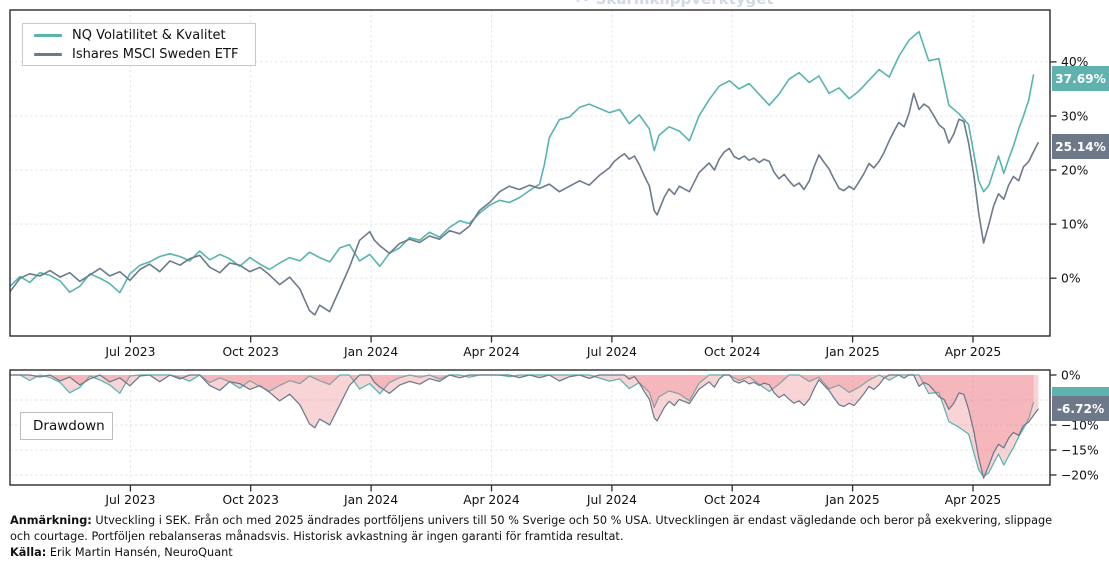 The image size is (1109, 569). I want to click on legend-item-etf: Ishares MSCI Sweden ETF, so click(144, 54).